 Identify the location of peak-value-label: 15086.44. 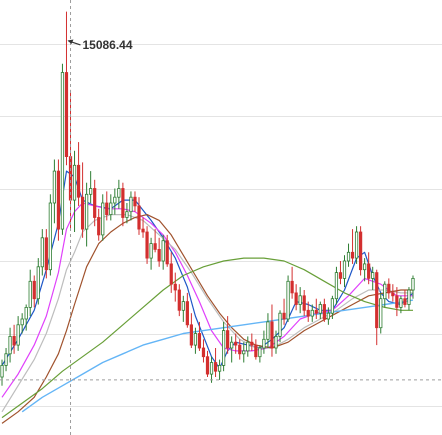
(107, 45).